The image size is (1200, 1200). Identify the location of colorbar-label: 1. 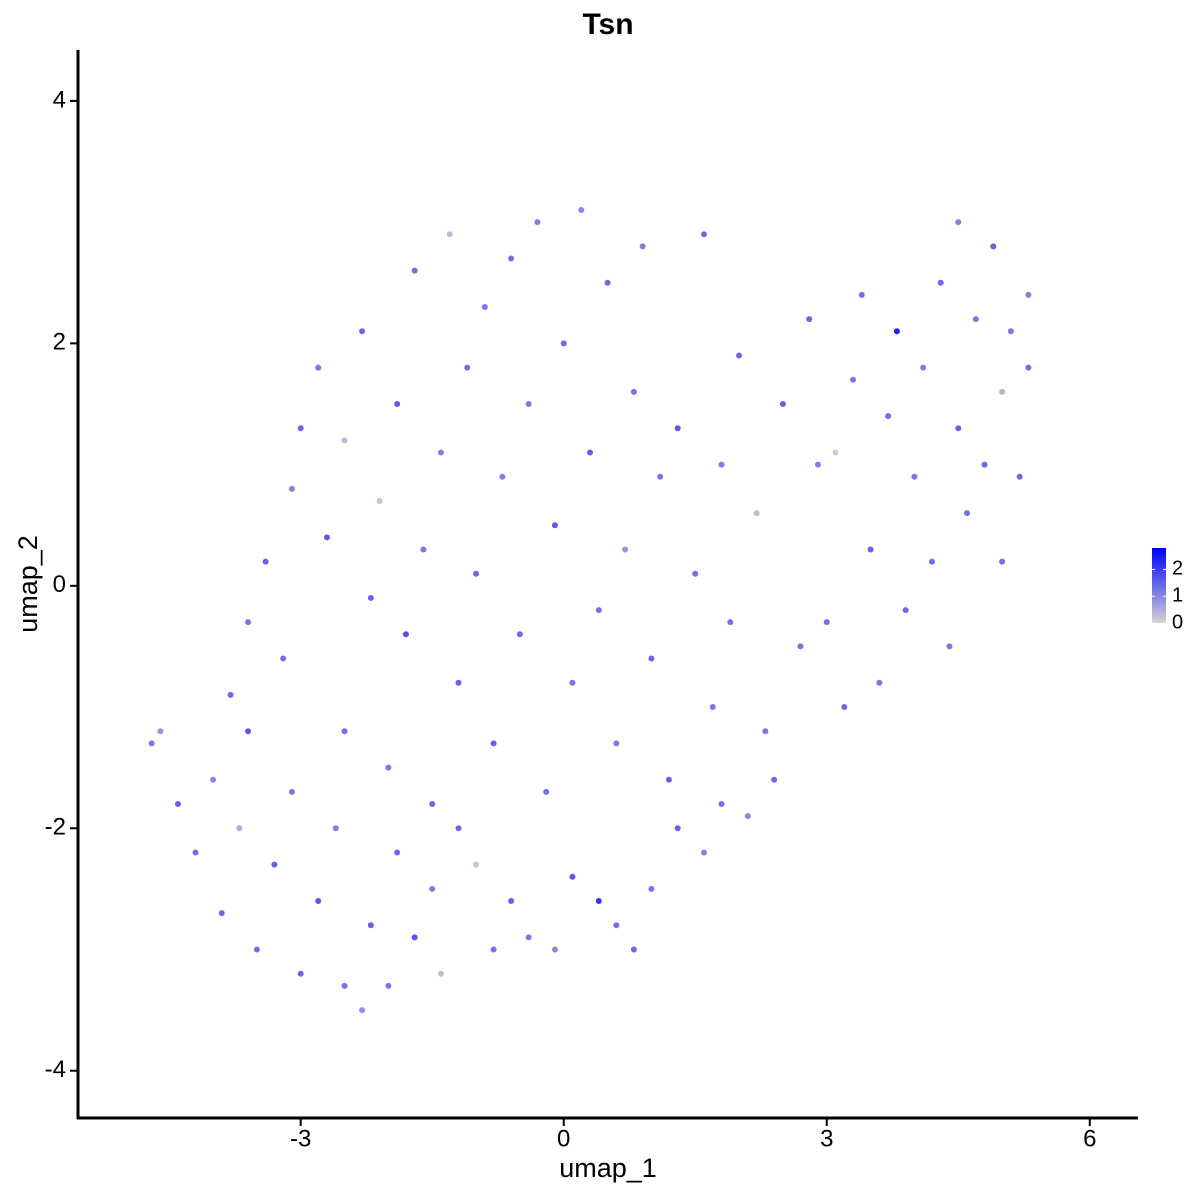
(1177, 595).